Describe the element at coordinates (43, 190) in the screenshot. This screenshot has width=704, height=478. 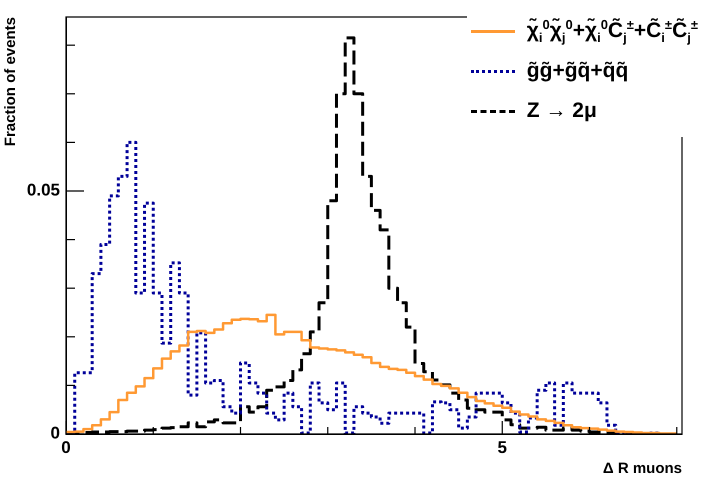
I see `y-tick-label: 0.05` at that location.